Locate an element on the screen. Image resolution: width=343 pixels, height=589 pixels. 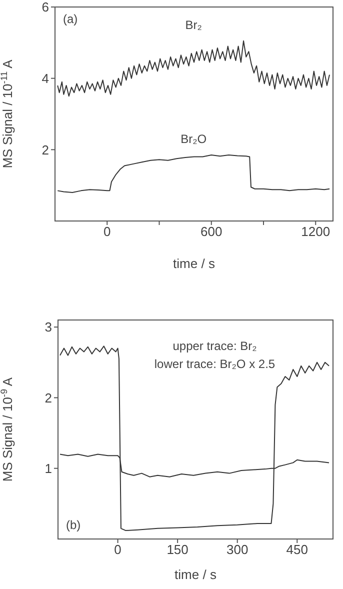
x-tick-label: 450 is located at coordinates (297, 550).